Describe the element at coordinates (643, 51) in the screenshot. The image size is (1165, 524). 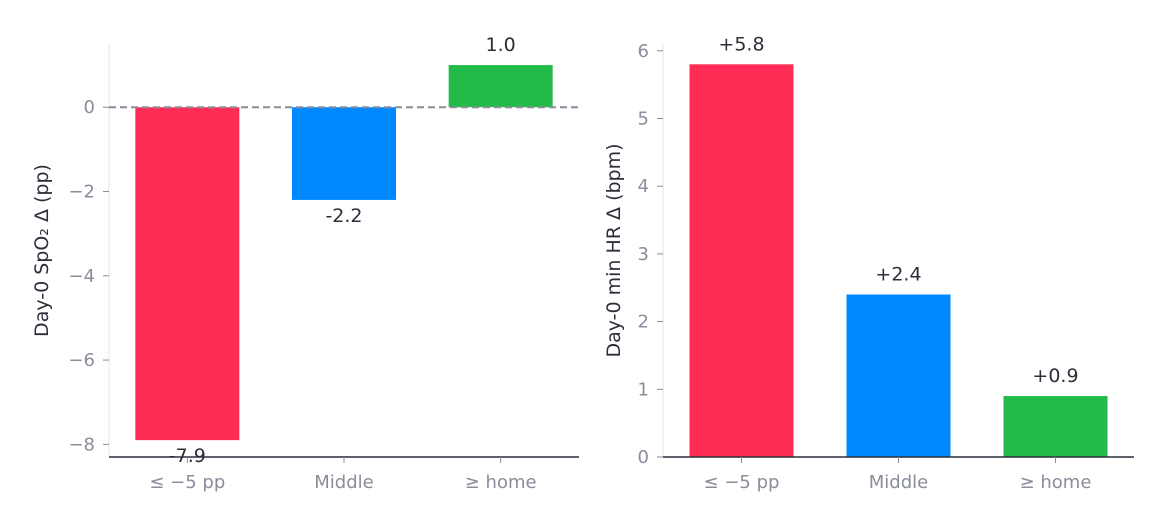
I see `y-tick-label: 6` at that location.